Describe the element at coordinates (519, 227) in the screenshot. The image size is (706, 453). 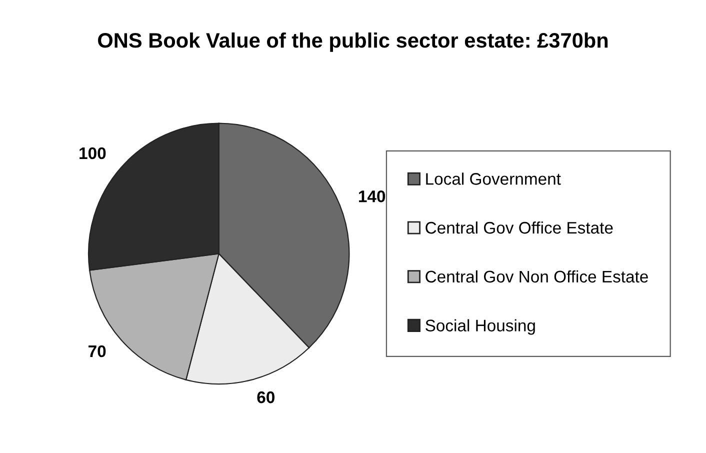
I see `legend-label: Central Gov Office Estate` at that location.